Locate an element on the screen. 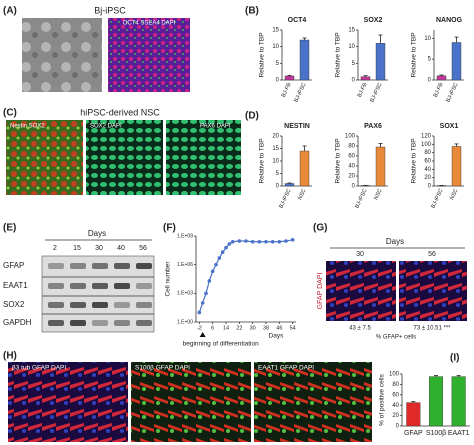 Image resolution: width=474 pixels, height=445 pixels. lane-label: 40 is located at coordinates (121, 248).